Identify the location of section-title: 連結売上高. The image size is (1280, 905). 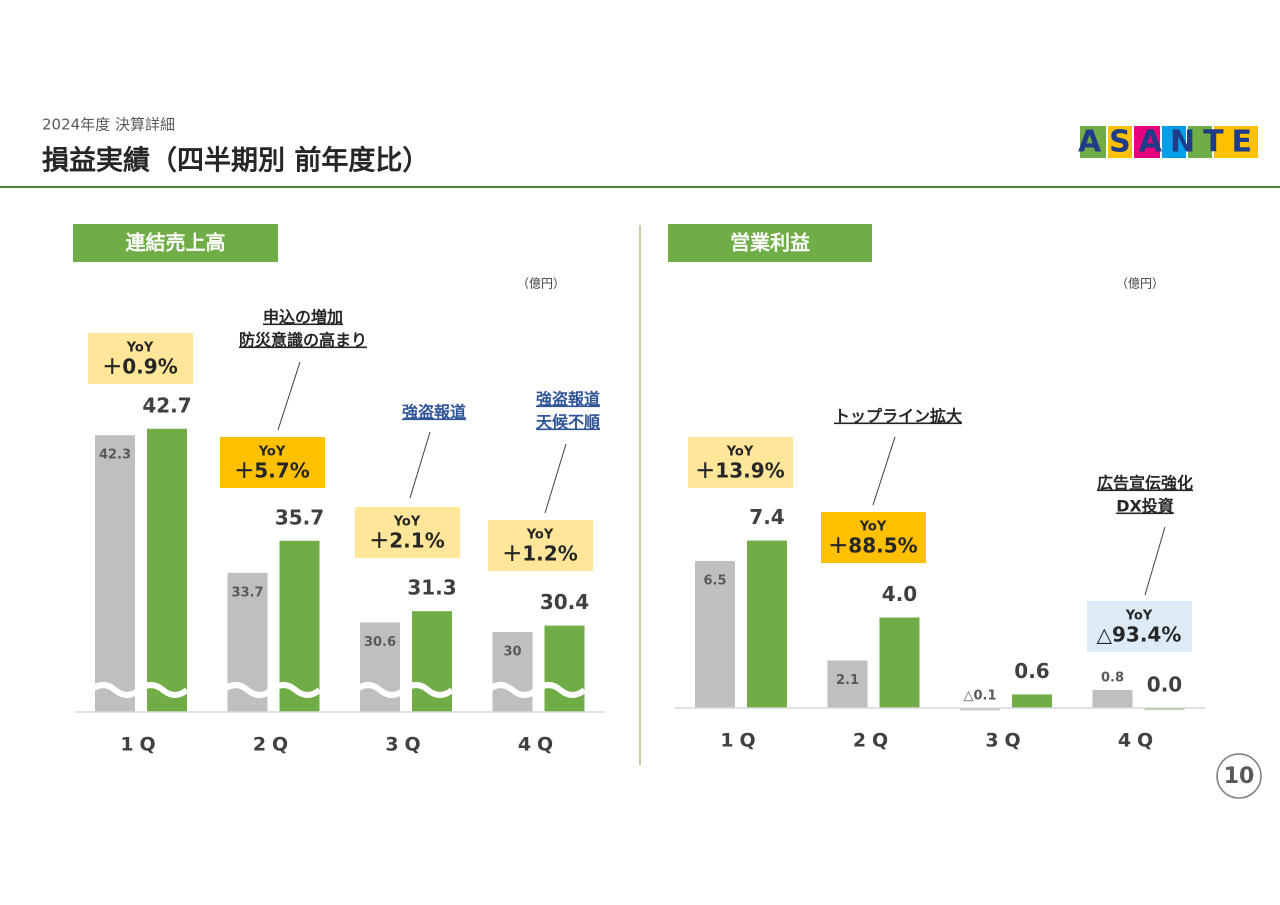
(176, 243).